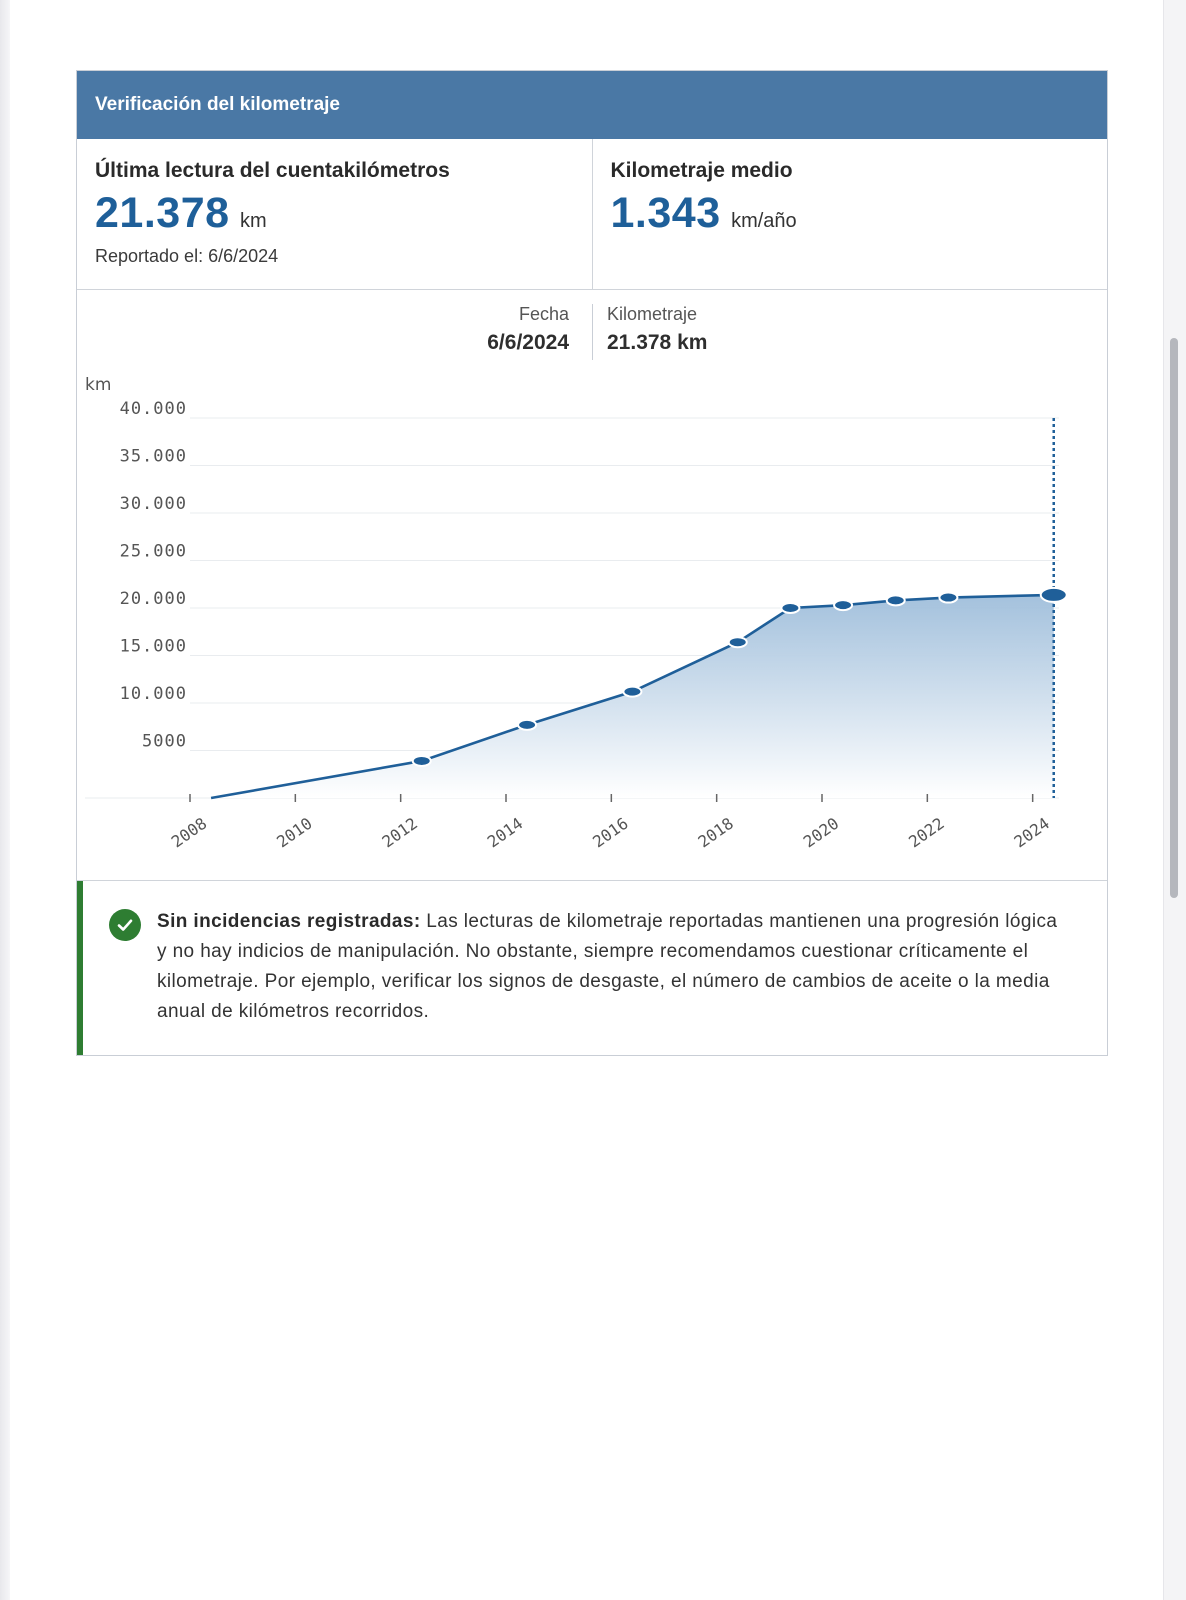  I want to click on y-tick-label: 15.000, so click(153, 647).